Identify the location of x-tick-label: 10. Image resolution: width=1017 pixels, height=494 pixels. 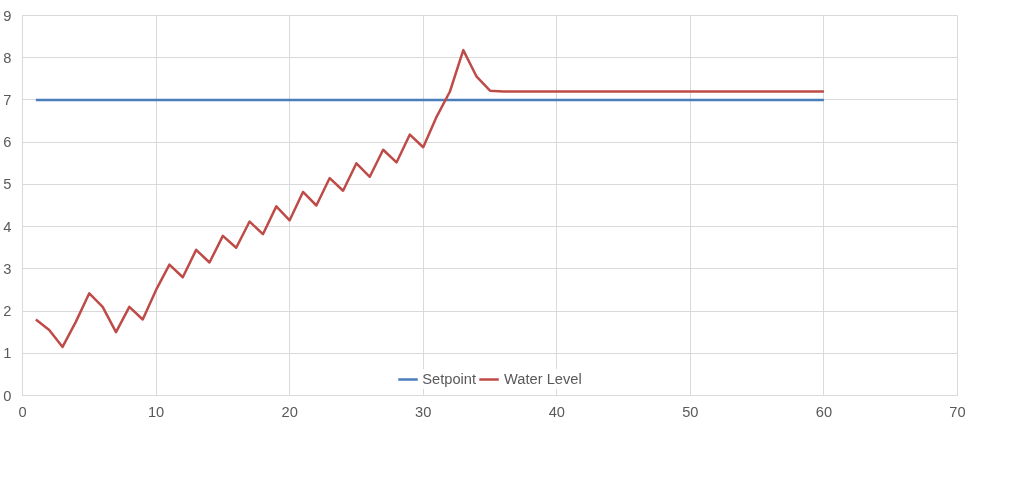
(156, 411).